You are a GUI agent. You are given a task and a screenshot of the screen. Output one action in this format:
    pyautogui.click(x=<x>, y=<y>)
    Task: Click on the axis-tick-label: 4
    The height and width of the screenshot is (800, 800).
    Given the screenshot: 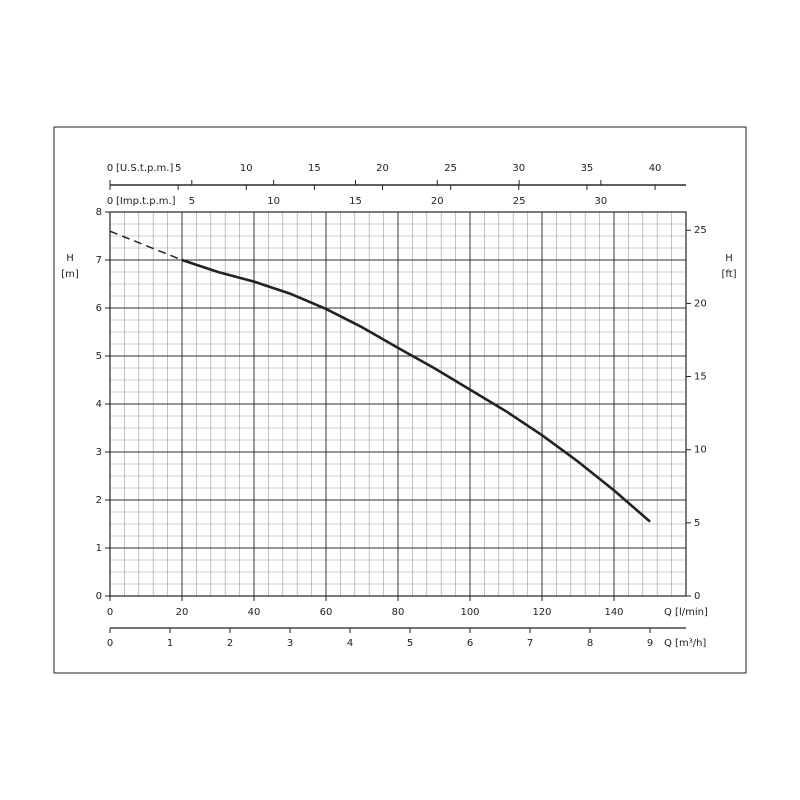 What is the action you would take?
    pyautogui.click(x=350, y=643)
    